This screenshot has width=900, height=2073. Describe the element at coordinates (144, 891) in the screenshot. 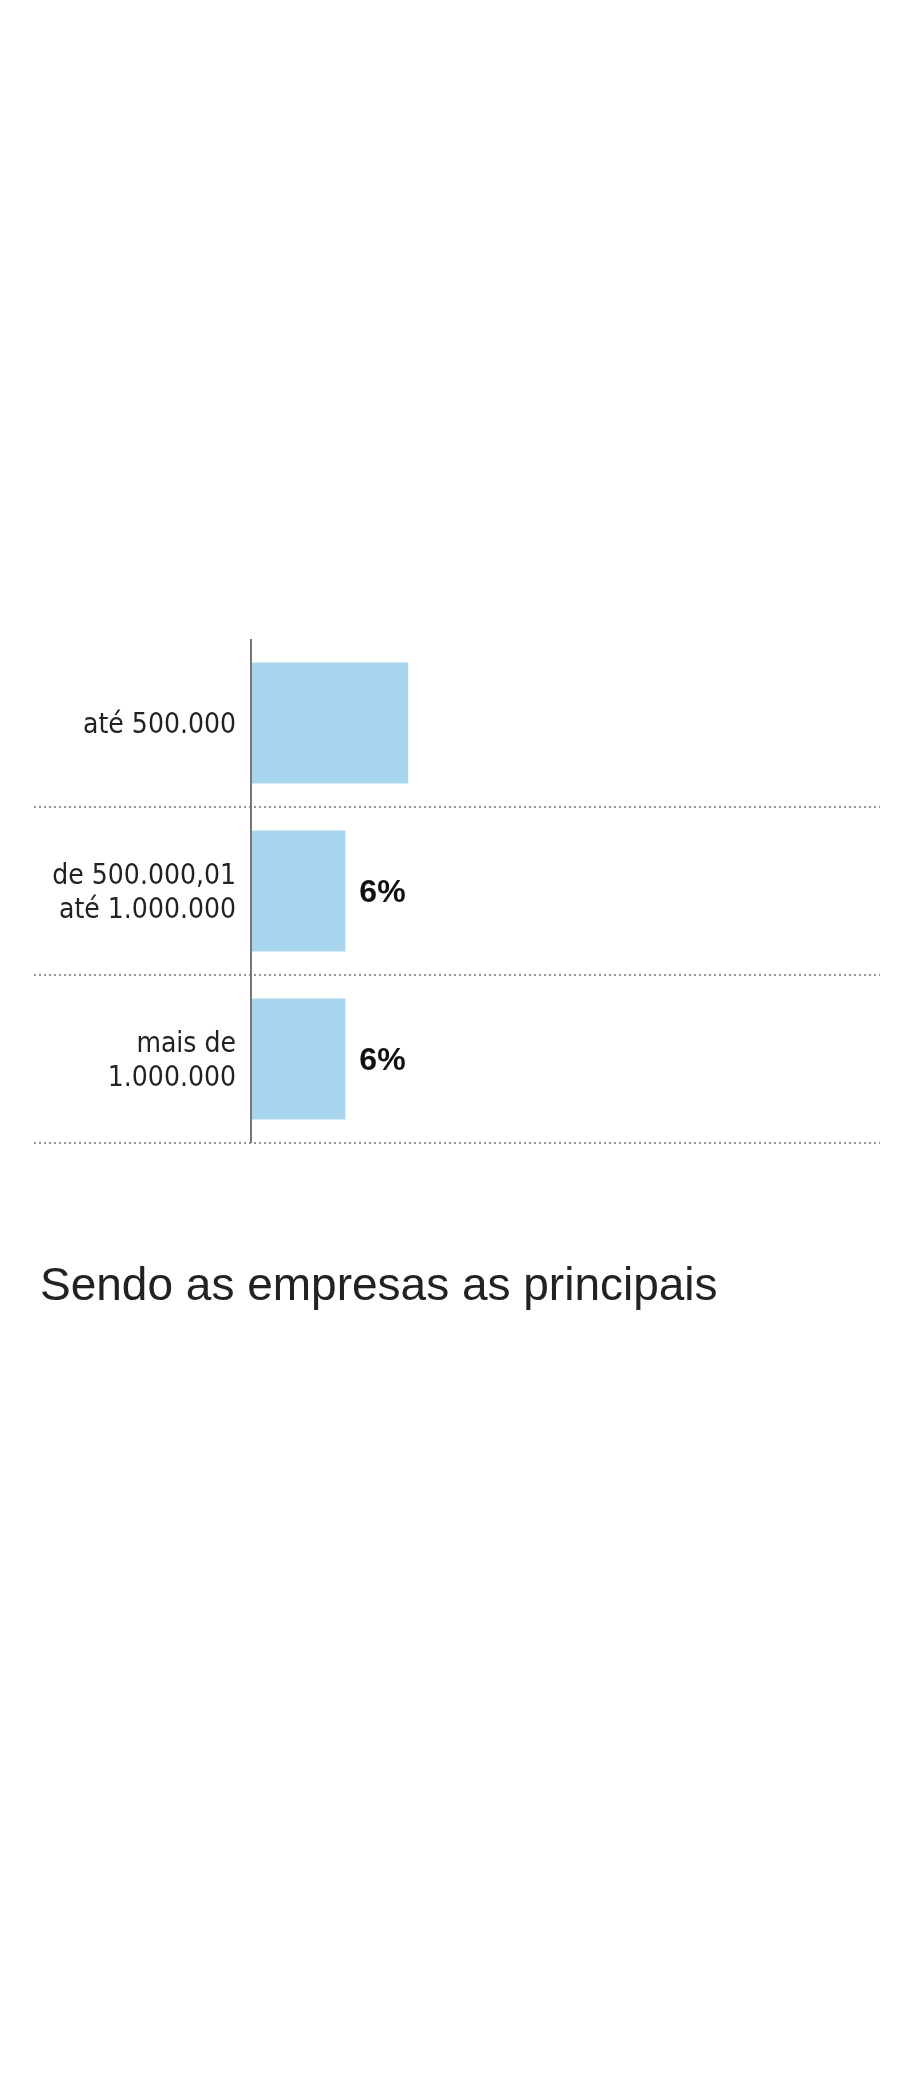

I see `y-tick-label: de 500.000,01 até 1.000.000` at that location.